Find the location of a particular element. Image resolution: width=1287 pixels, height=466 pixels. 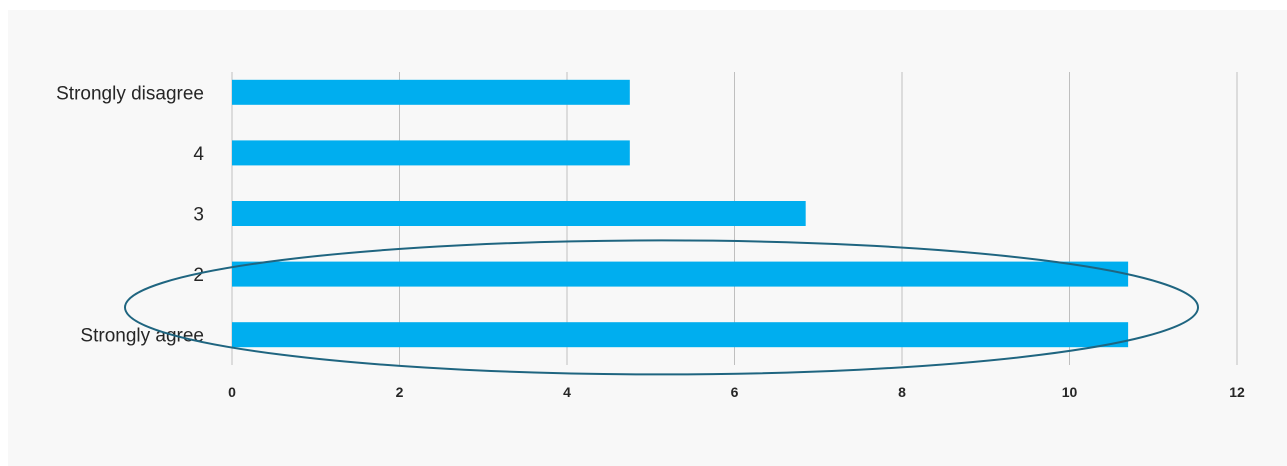

x-tick-label-2: 2 is located at coordinates (400, 392).